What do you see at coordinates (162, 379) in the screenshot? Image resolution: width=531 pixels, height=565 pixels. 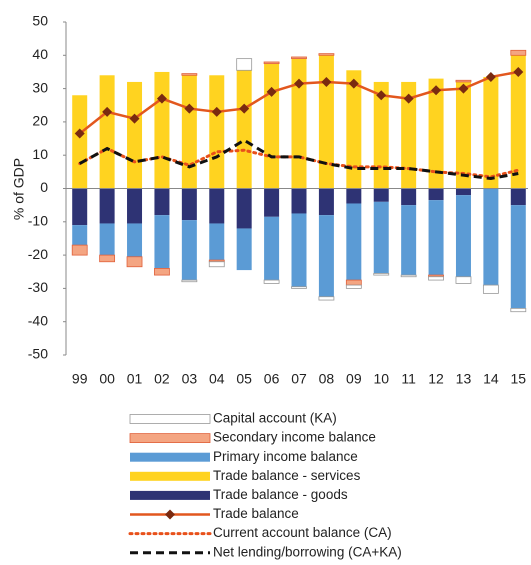 I see `x-tick-label: 02` at bounding box center [162, 379].